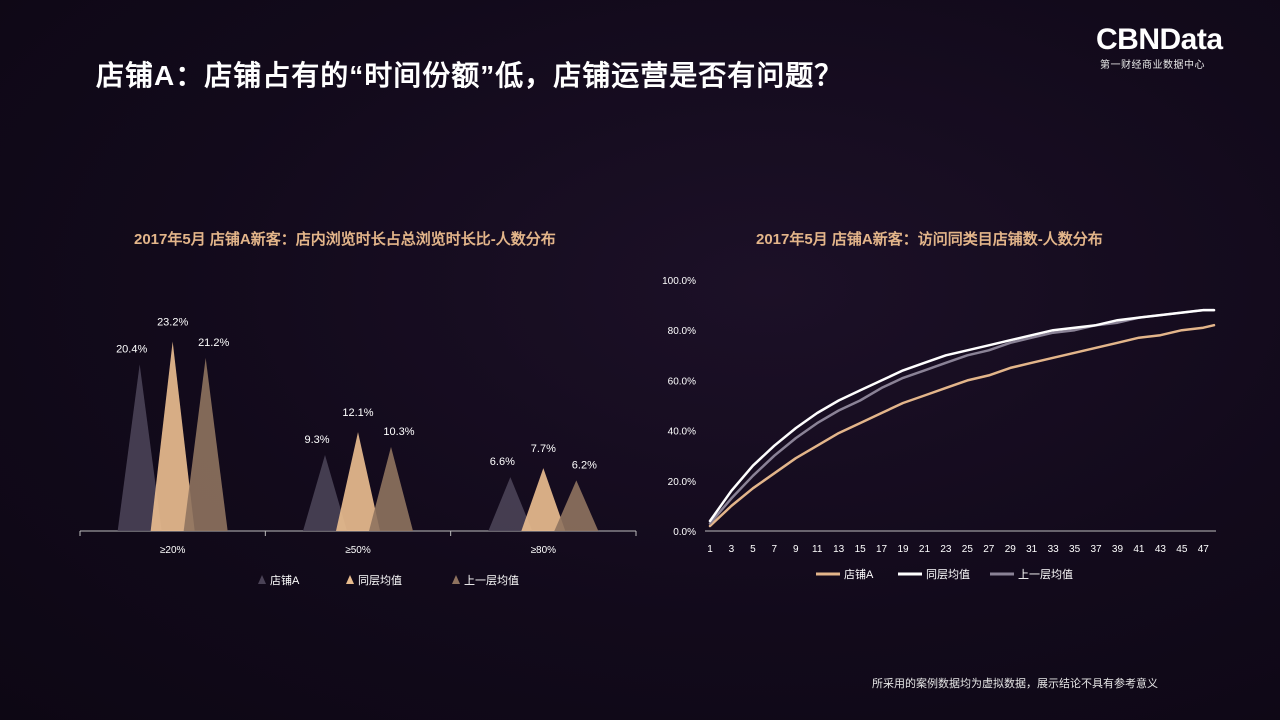 This screenshot has width=1280, height=720. I want to click on x-tick-label: 19, so click(903, 549).